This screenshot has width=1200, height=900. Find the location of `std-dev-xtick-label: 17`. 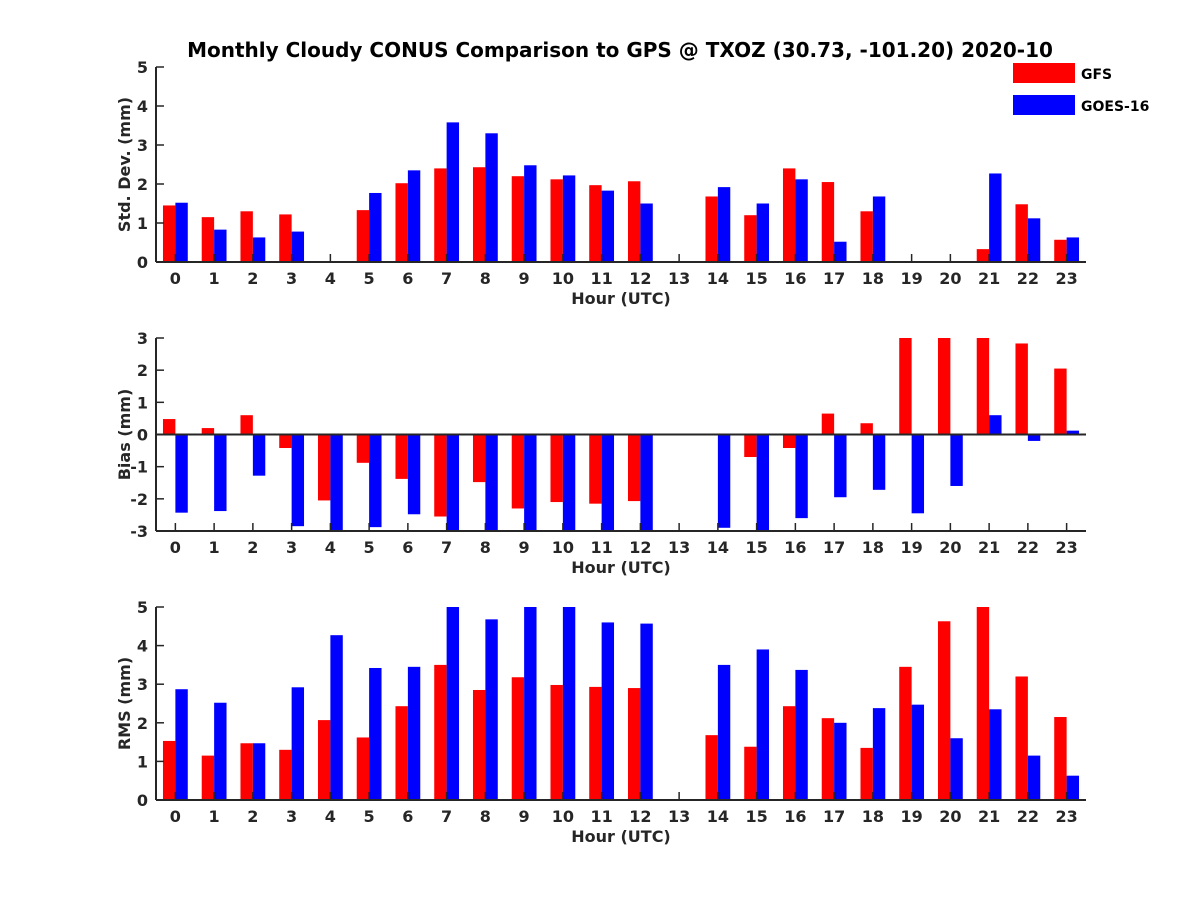

std-dev-xtick-label: 17 is located at coordinates (834, 278).